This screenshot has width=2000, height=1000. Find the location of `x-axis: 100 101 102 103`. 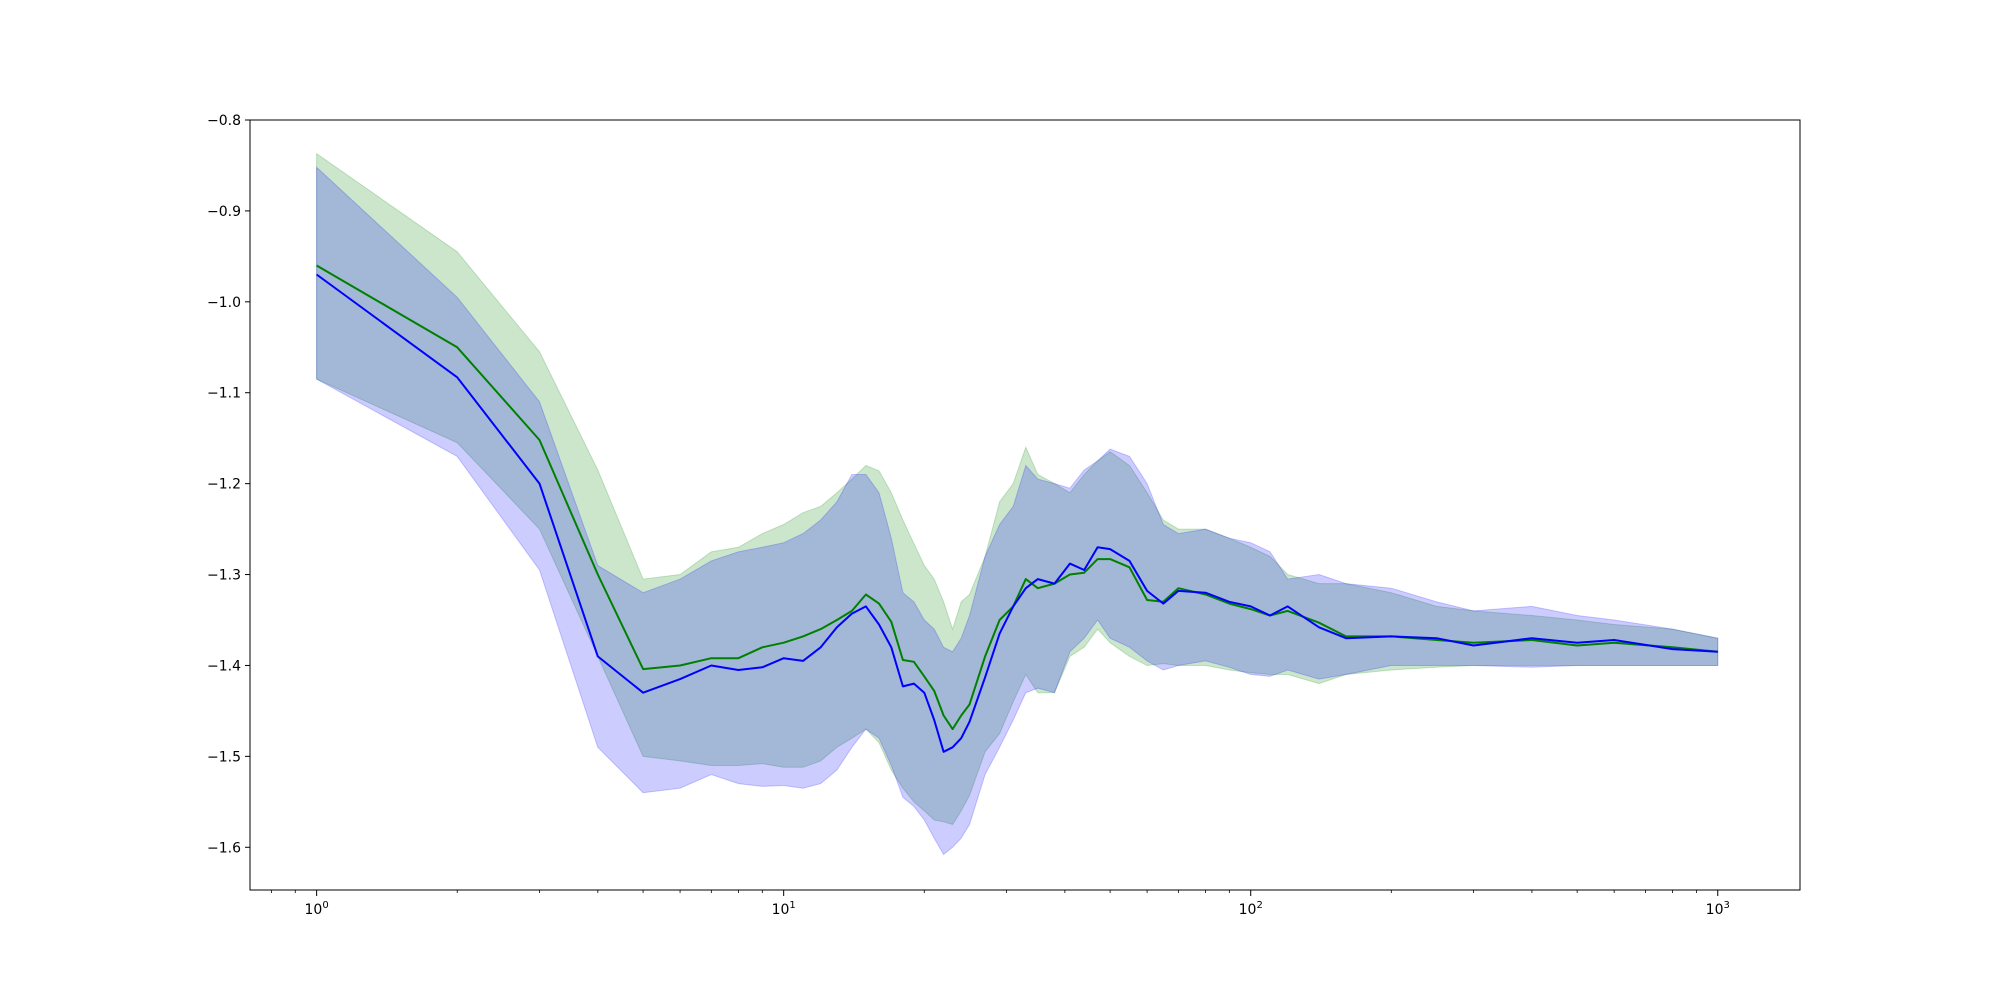

x-axis: 100 101 102 103 is located at coordinates (1000, 904).